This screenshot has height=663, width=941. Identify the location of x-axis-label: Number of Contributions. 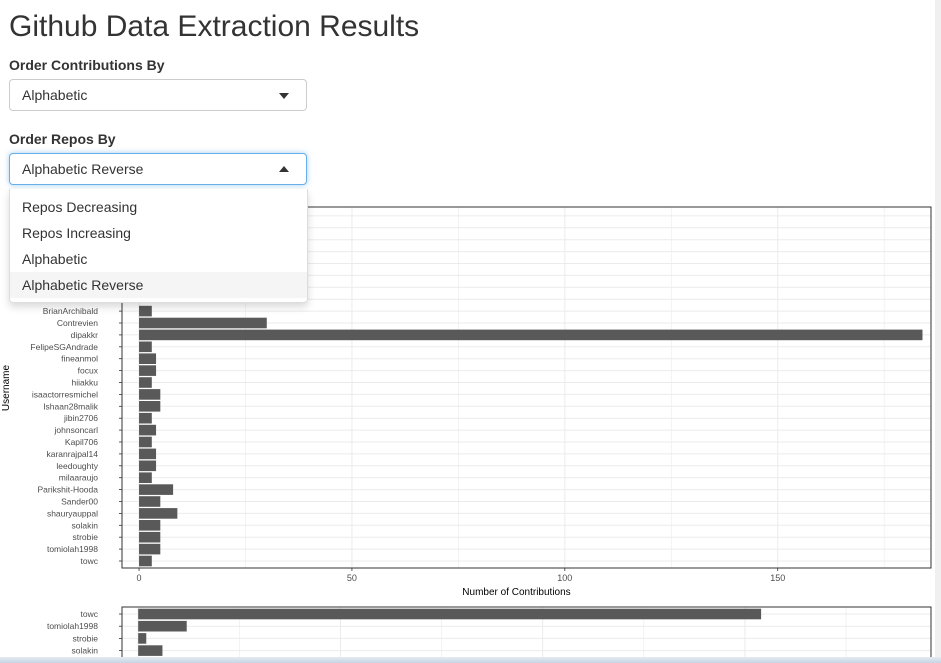
(516, 592).